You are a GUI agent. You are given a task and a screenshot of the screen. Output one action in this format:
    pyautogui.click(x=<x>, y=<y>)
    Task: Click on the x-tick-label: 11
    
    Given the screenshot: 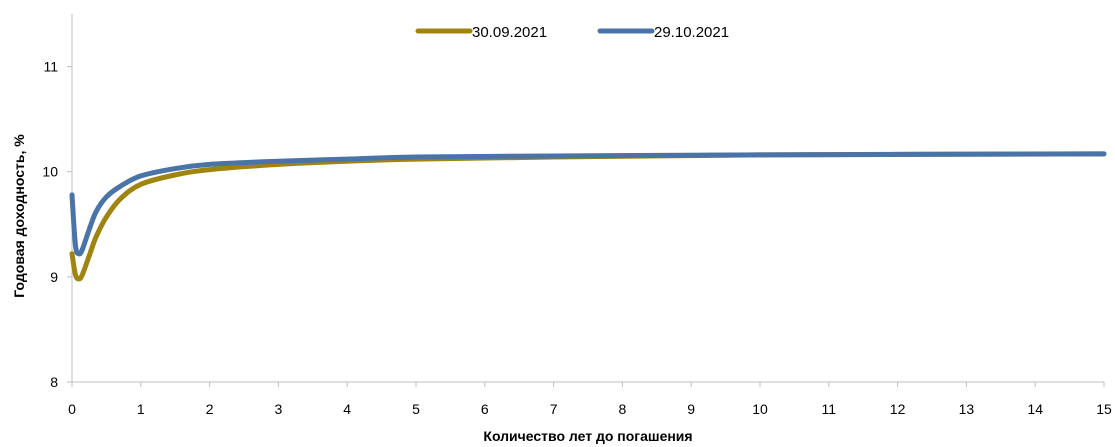 What is the action you would take?
    pyautogui.click(x=829, y=409)
    